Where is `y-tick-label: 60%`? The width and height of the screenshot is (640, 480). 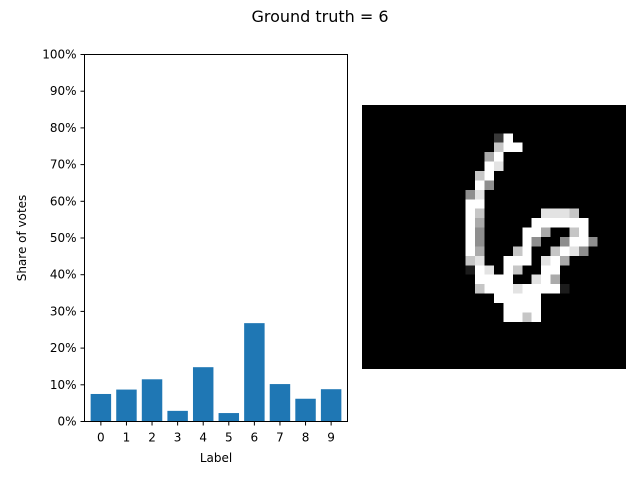 y-tick-label: 60% is located at coordinates (63, 201).